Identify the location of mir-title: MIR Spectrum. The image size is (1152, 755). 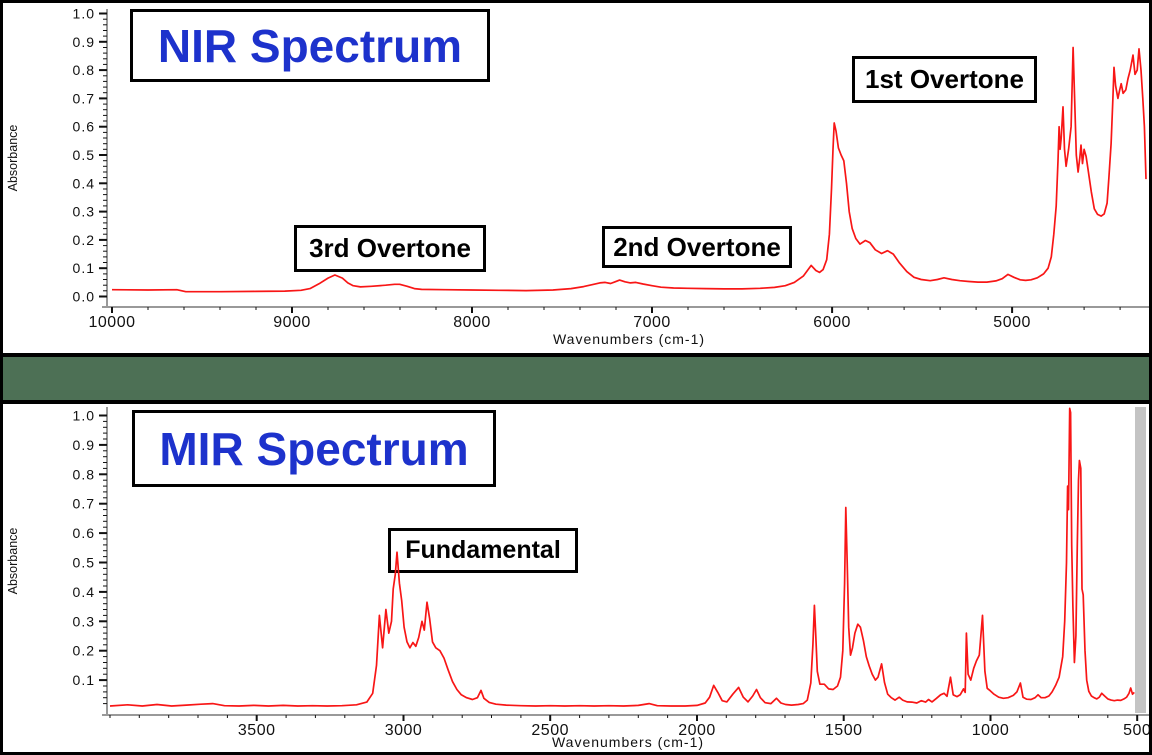
(314, 448).